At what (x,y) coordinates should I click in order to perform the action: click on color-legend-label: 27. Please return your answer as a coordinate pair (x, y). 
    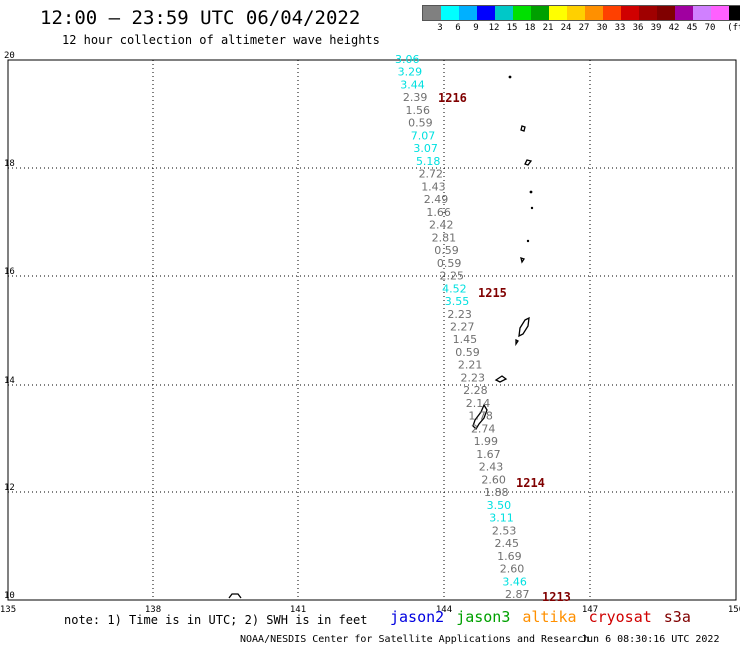
    Looking at the image, I should click on (584, 28).